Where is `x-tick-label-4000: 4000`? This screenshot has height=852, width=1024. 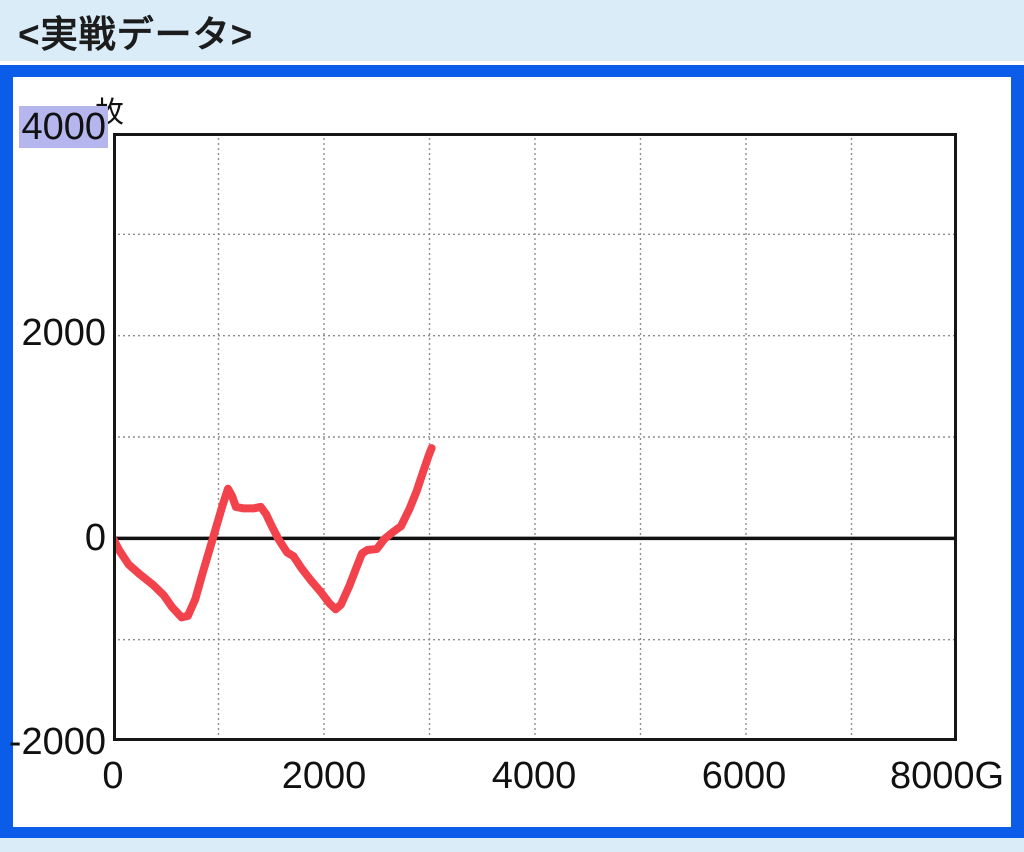
x-tick-label-4000: 4000 is located at coordinates (534, 776).